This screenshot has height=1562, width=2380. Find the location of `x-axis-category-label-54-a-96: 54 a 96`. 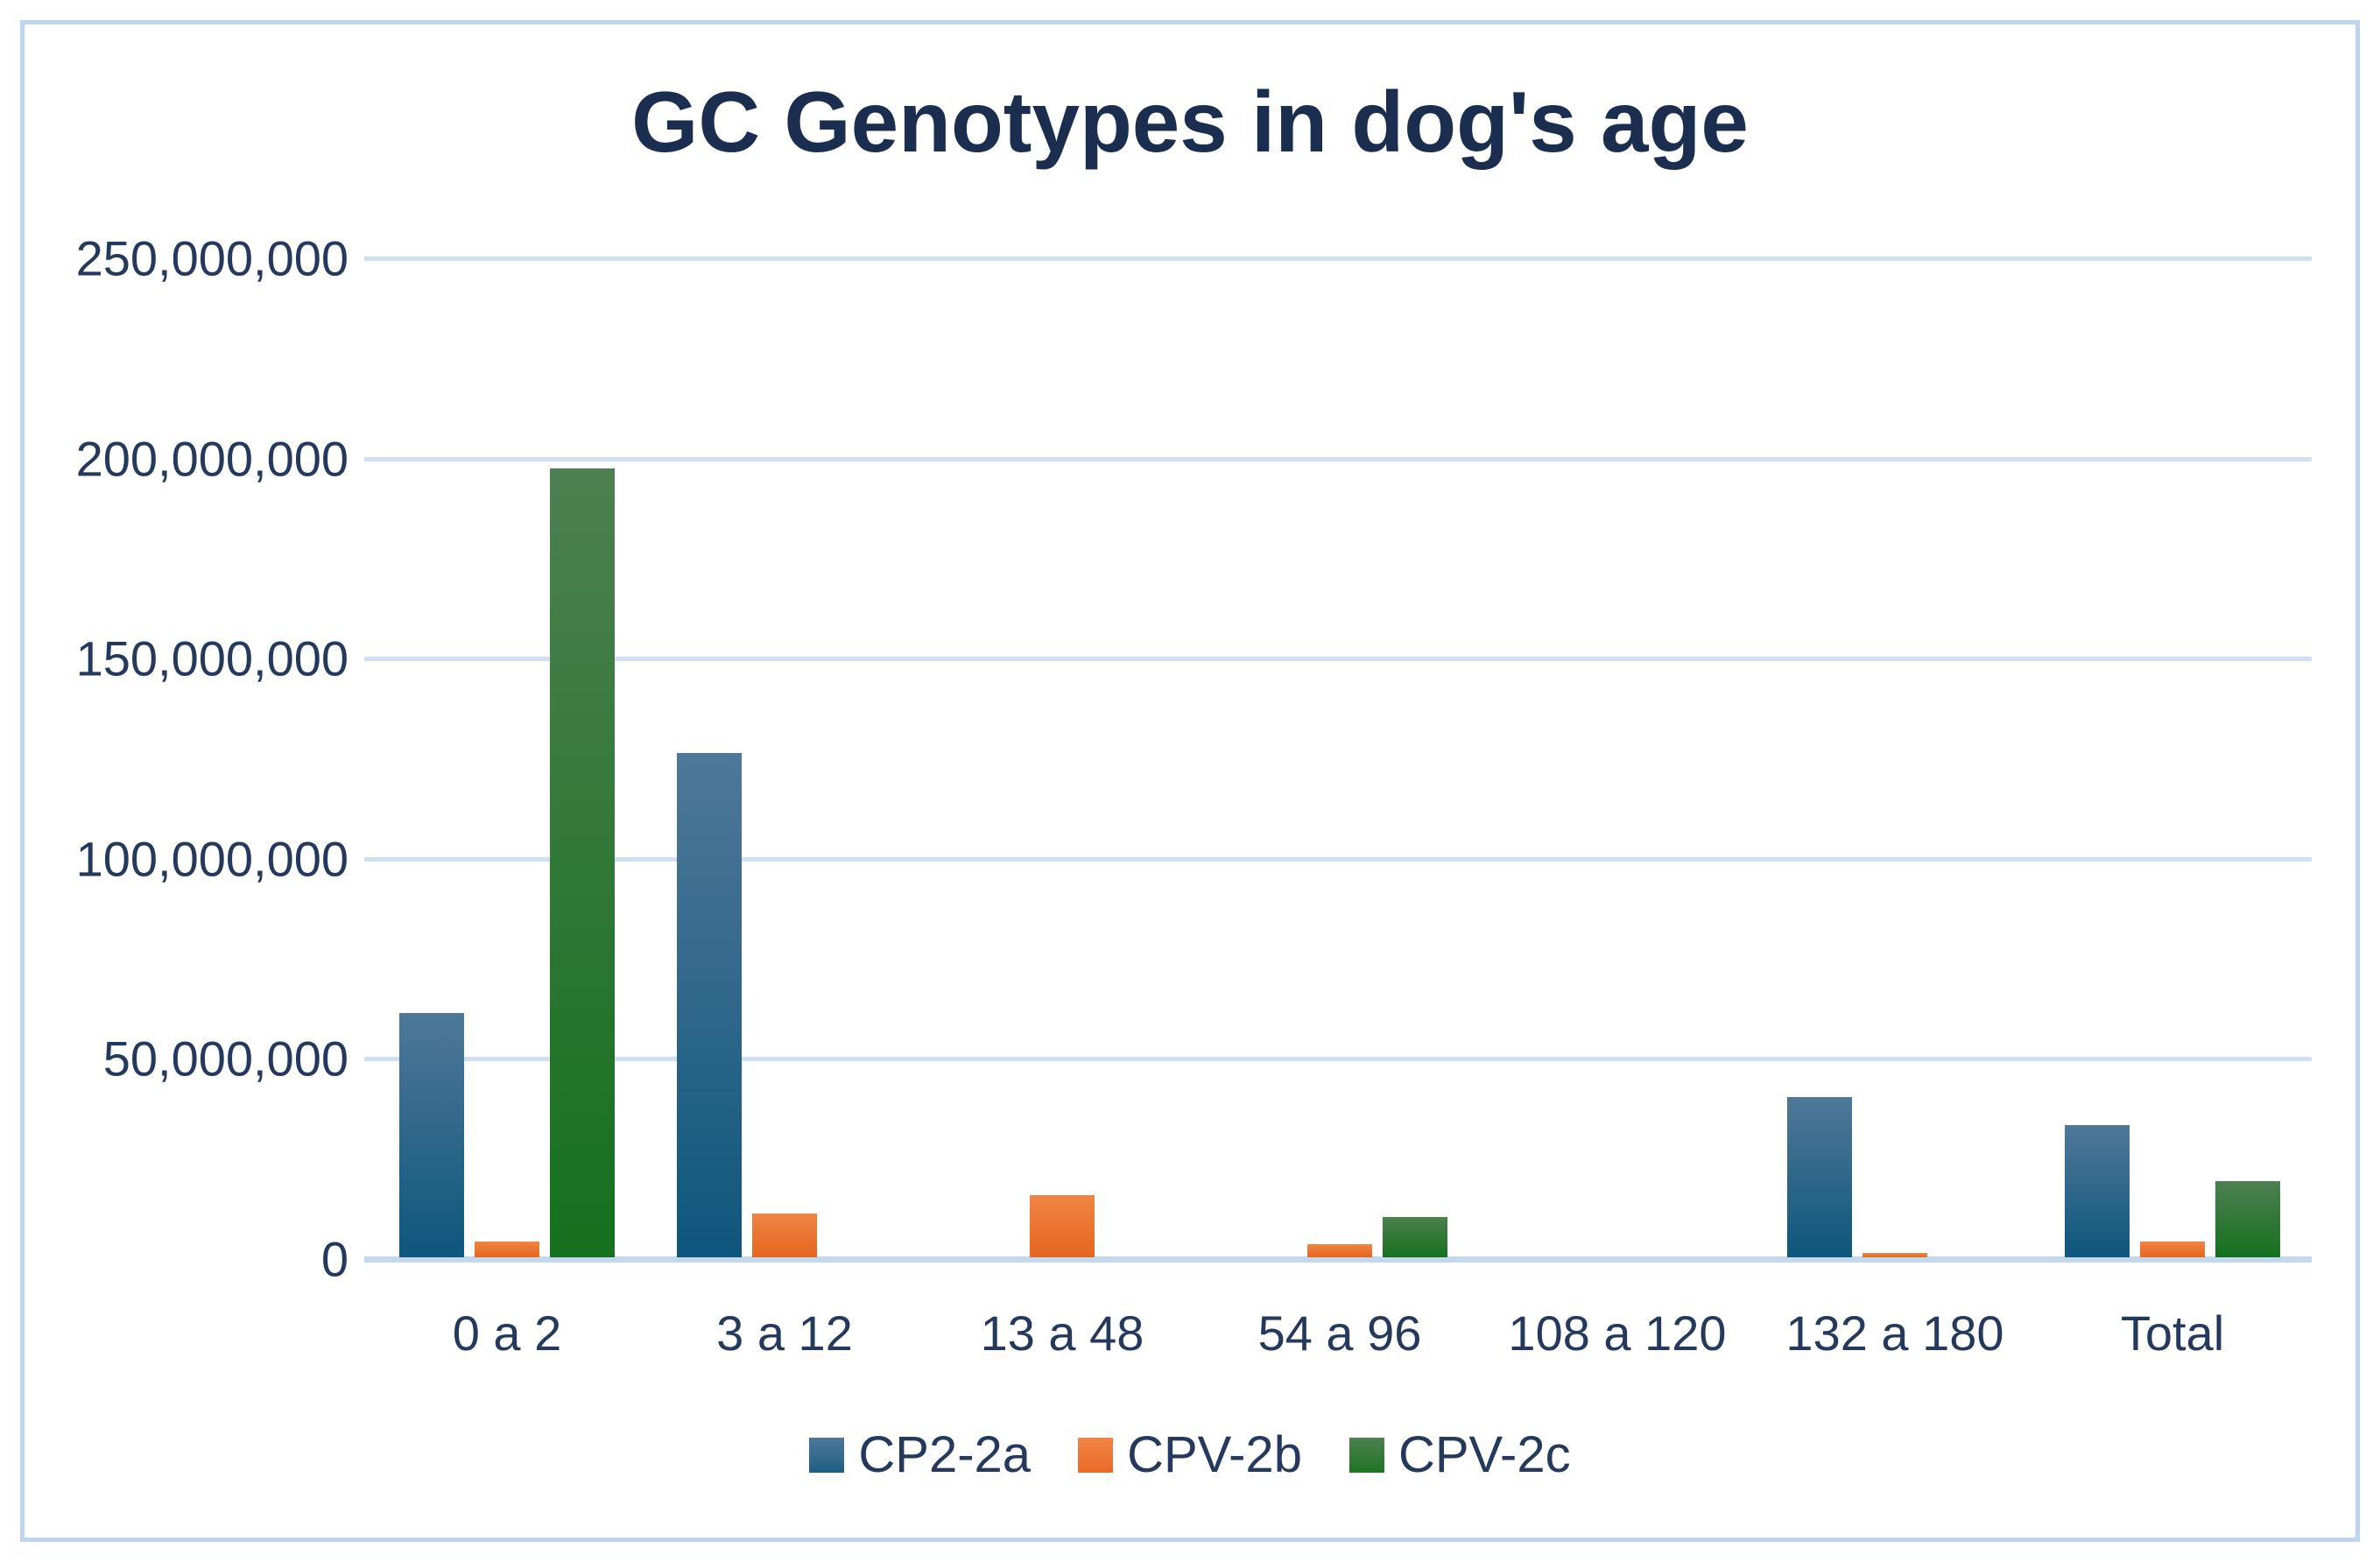

x-axis-category-label-54-a-96: 54 a 96 is located at coordinates (1339, 1333).